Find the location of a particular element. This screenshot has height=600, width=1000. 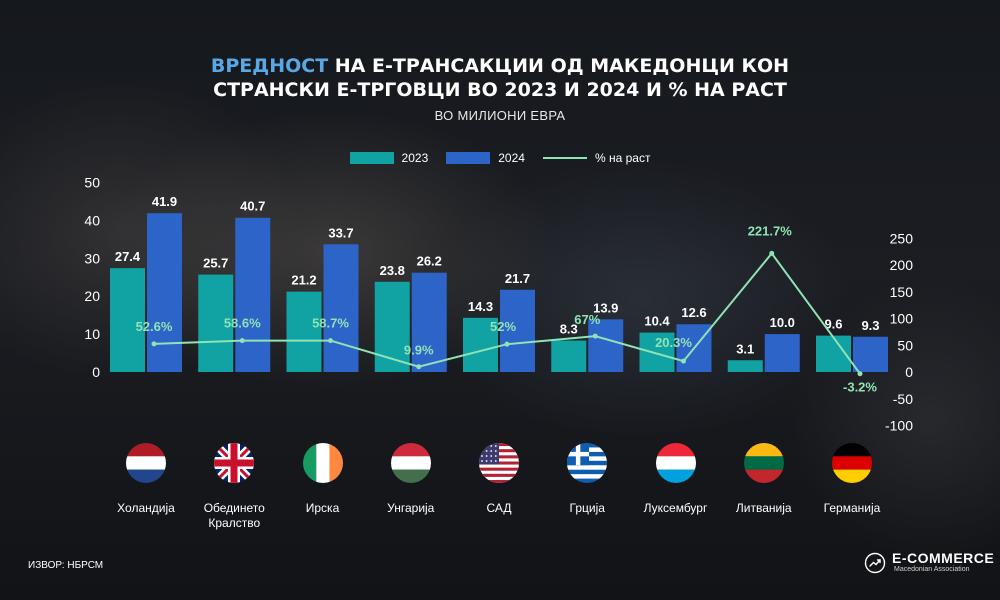

data-label-2023: 9.6 is located at coordinates (833, 324).